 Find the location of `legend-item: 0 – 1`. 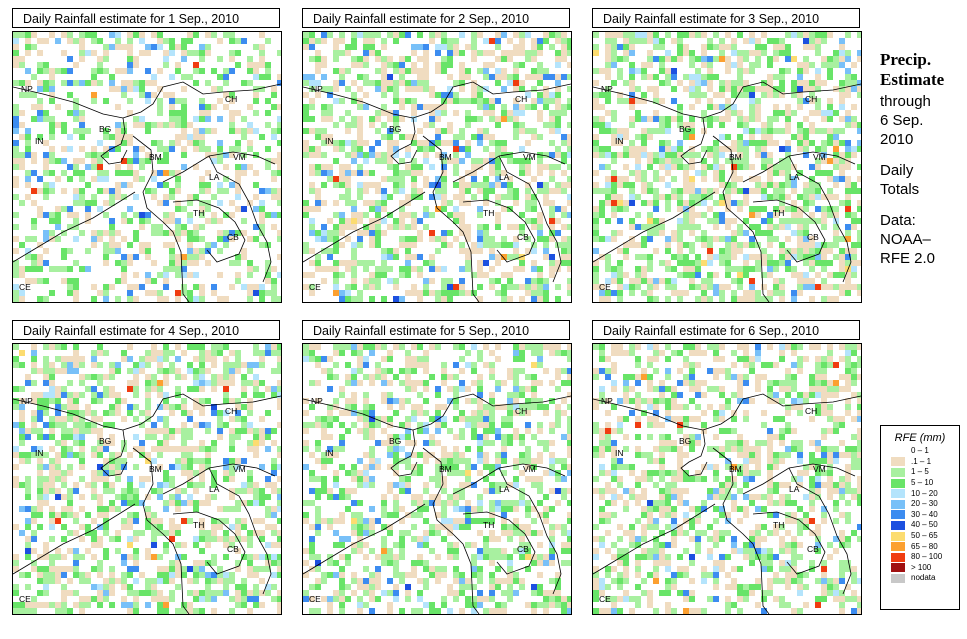

legend-item: 0 – 1 is located at coordinates (920, 451).